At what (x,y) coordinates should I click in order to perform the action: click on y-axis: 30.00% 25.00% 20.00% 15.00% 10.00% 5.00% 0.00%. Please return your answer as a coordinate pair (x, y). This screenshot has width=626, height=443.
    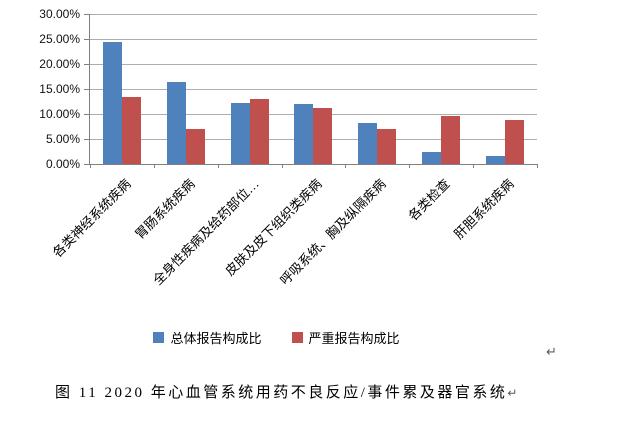
    Looking at the image, I should click on (40, 89).